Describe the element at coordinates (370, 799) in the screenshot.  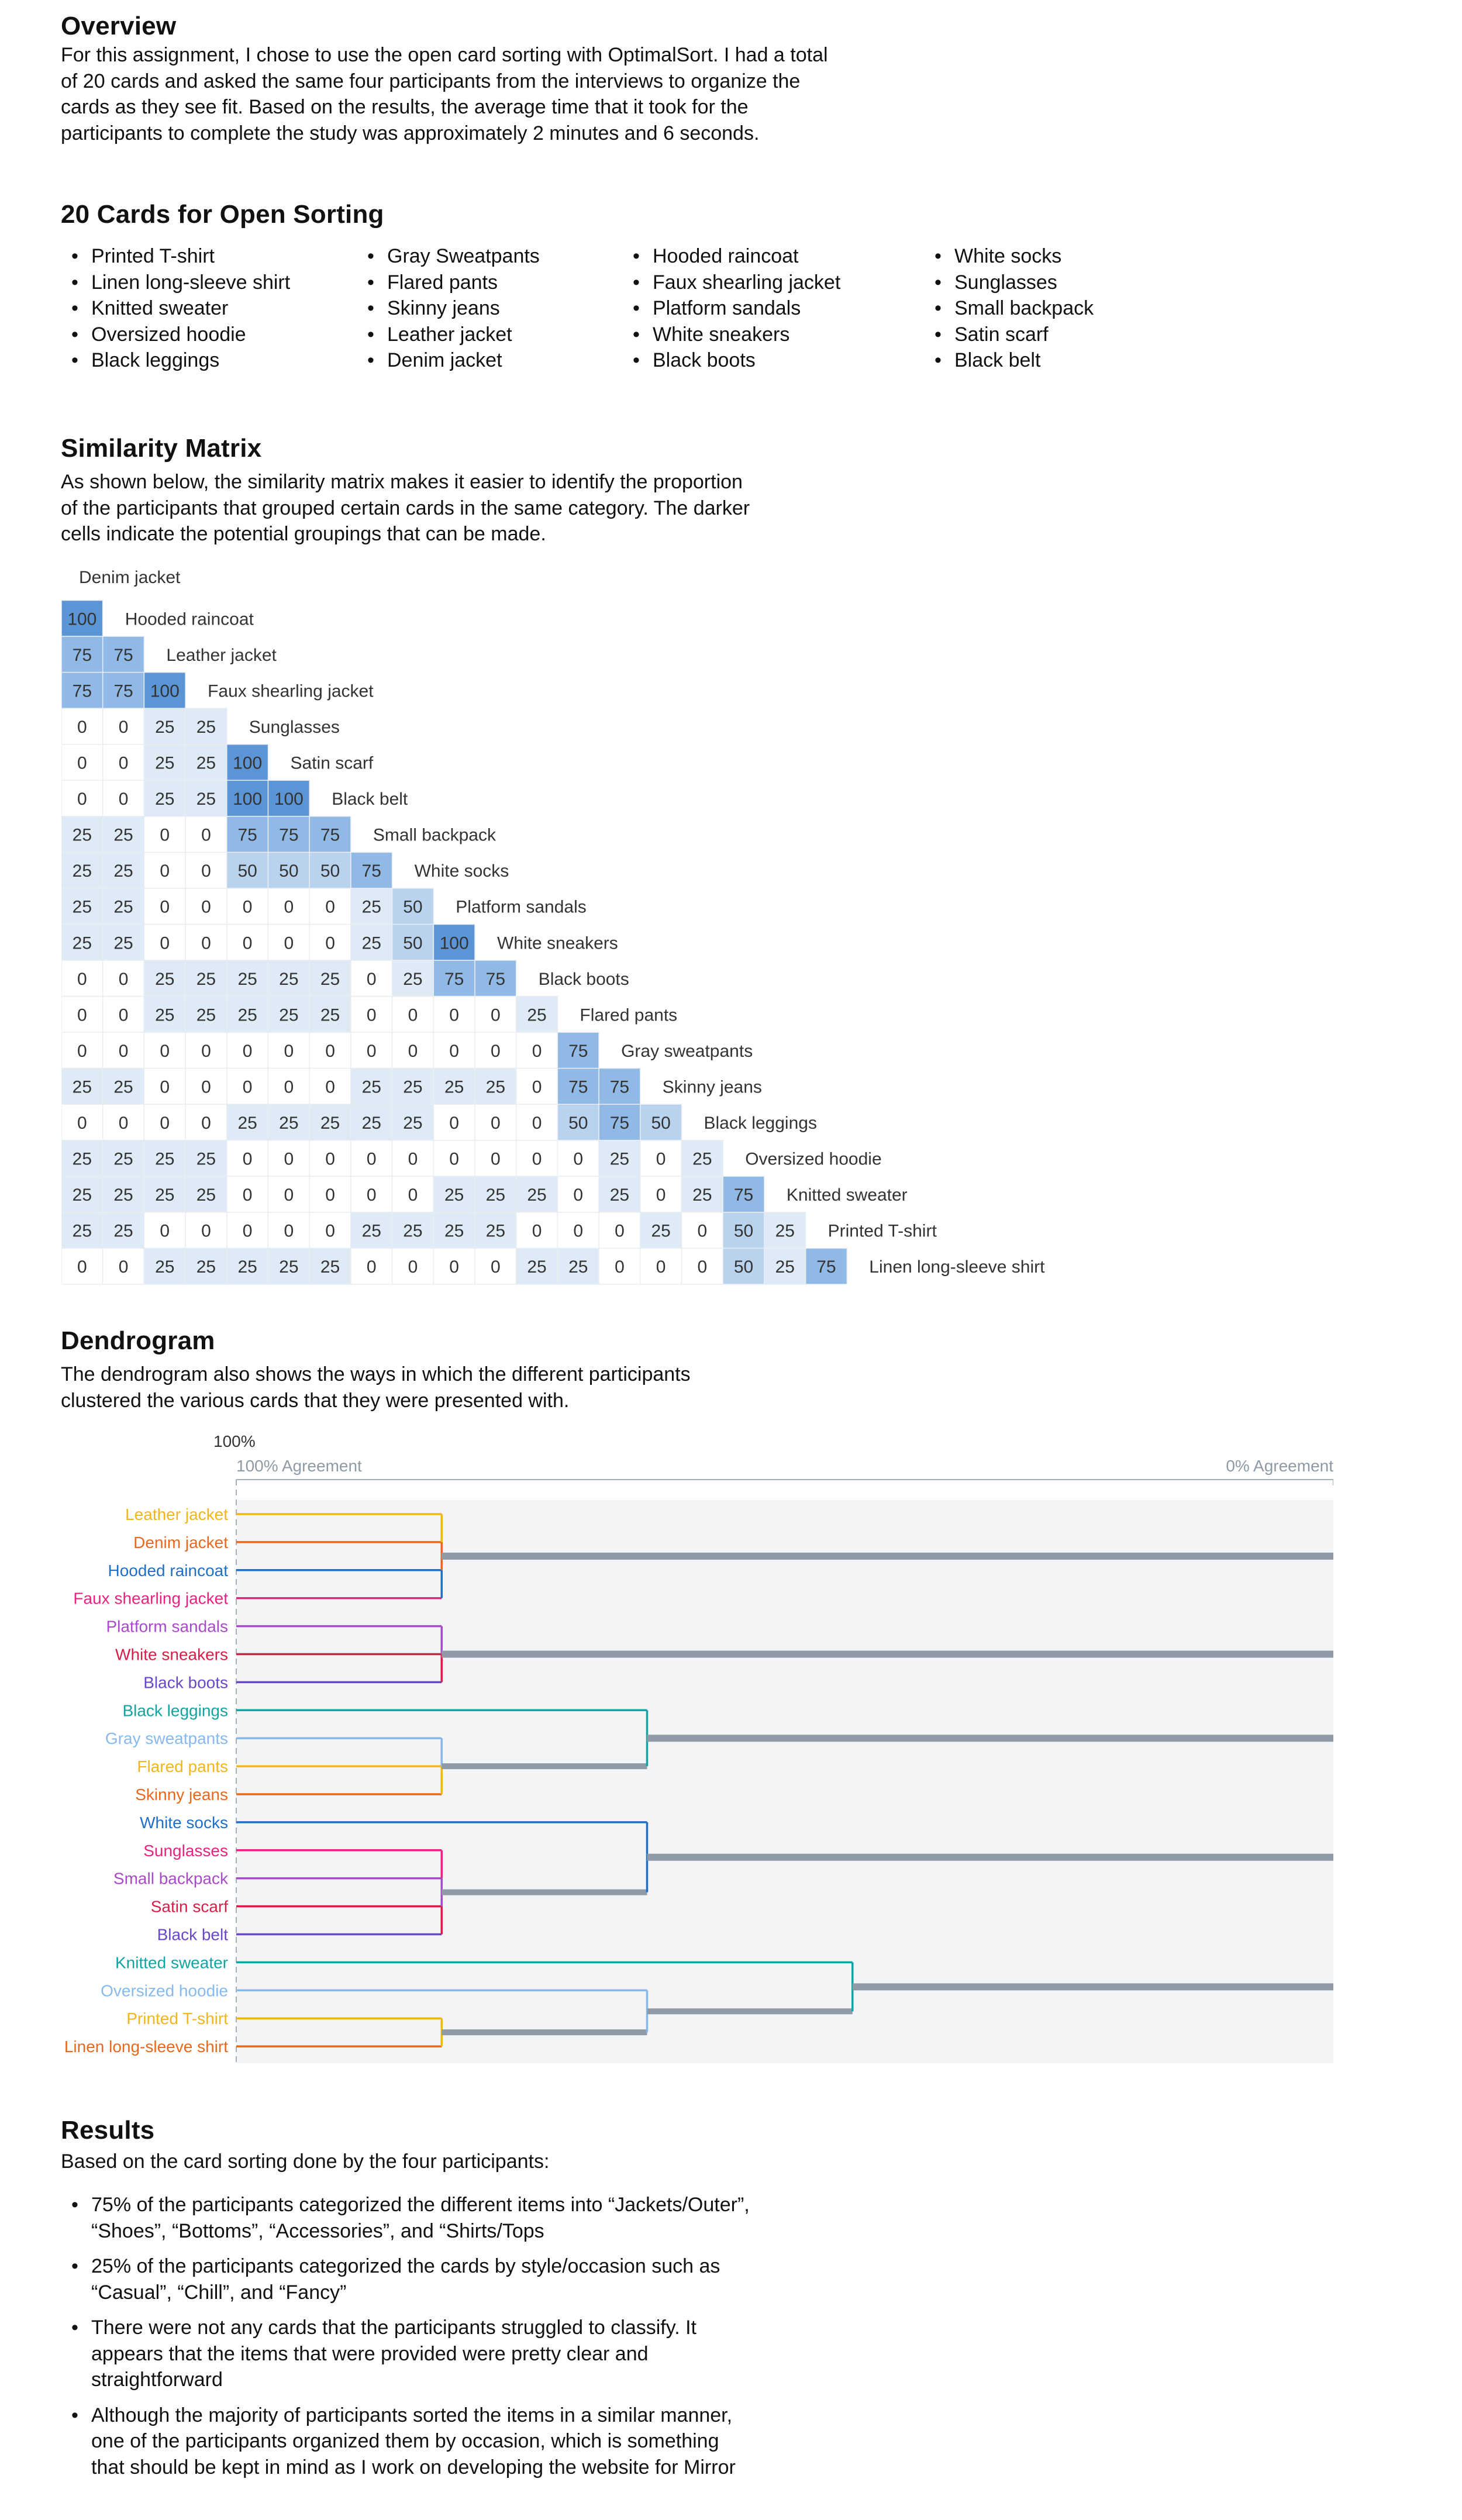
I see `matrix-item-label: Black belt` at that location.